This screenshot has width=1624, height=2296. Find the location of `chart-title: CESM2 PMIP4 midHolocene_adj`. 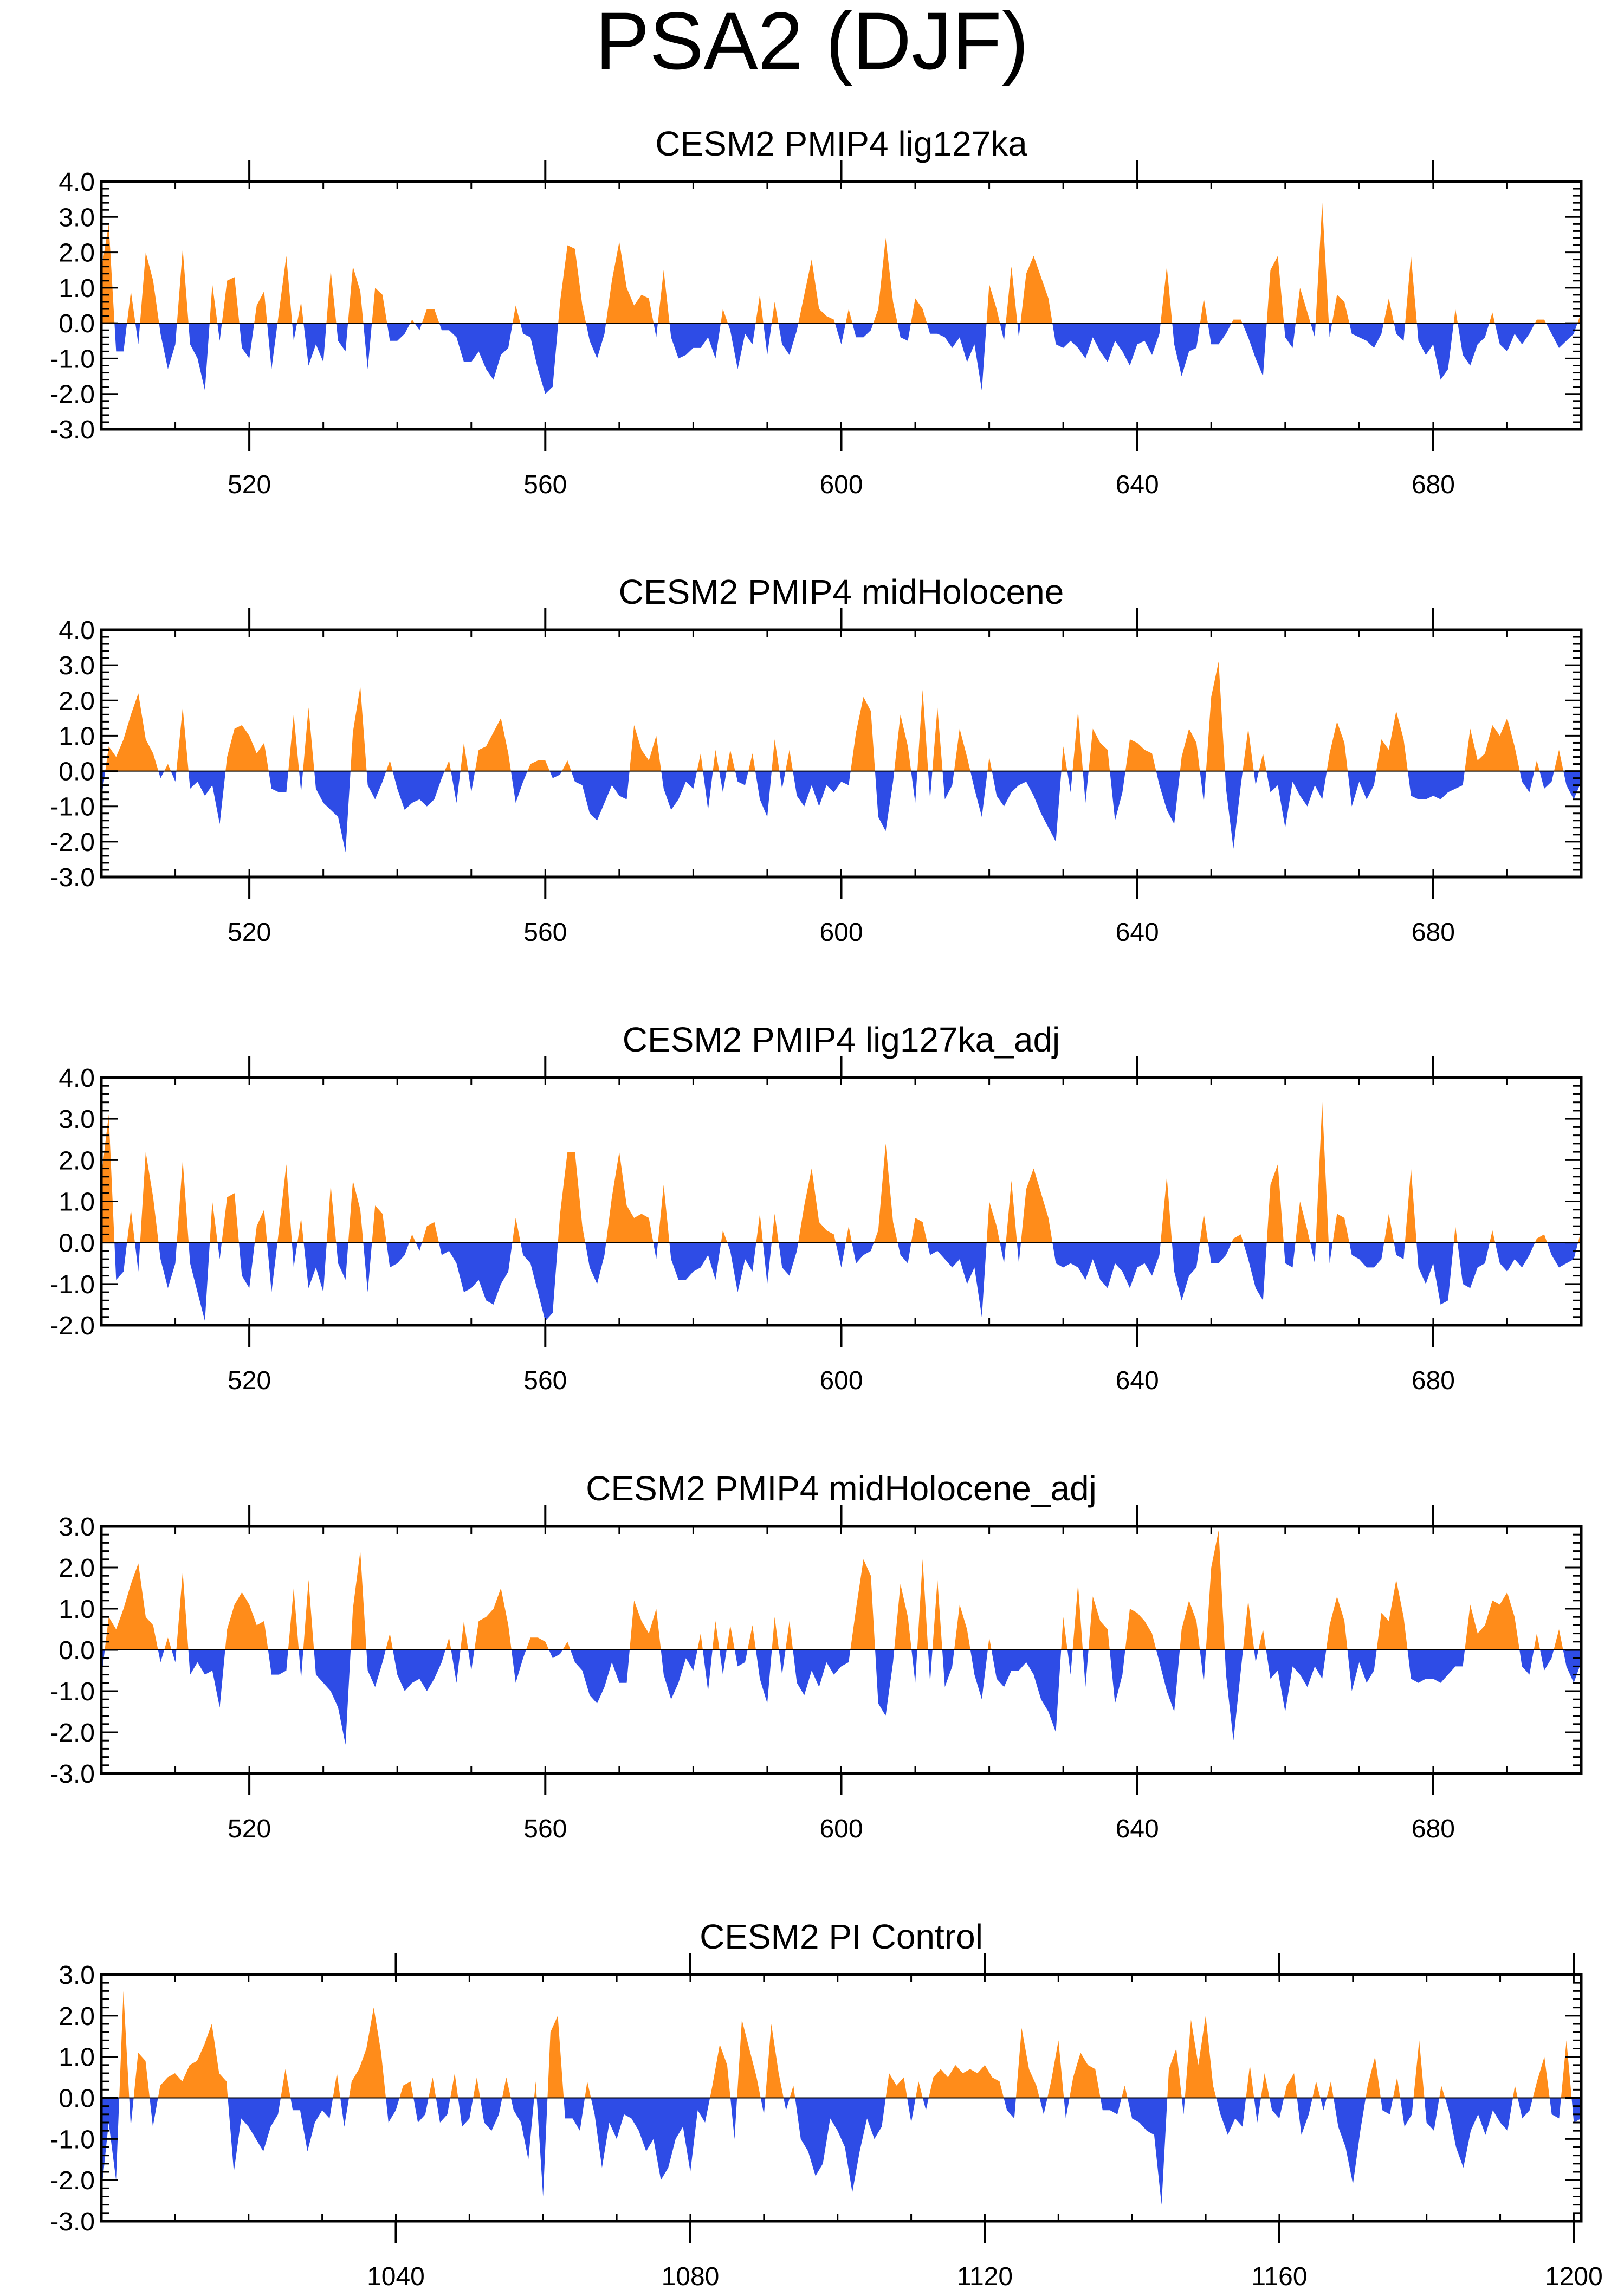

chart-title: CESM2 PMIP4 midHolocene_adj is located at coordinates (841, 1488).